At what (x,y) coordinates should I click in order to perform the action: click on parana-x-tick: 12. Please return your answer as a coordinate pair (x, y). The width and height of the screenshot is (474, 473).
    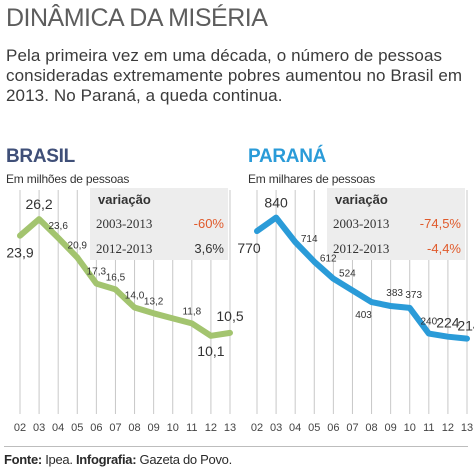
    Looking at the image, I should click on (448, 428).